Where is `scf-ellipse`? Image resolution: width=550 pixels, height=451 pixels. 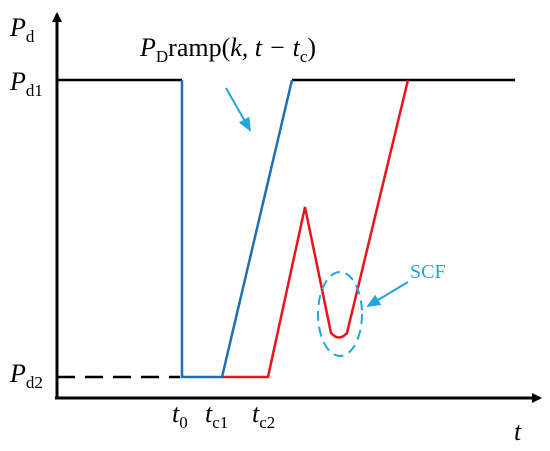
scf-ellipse is located at coordinates (340, 314).